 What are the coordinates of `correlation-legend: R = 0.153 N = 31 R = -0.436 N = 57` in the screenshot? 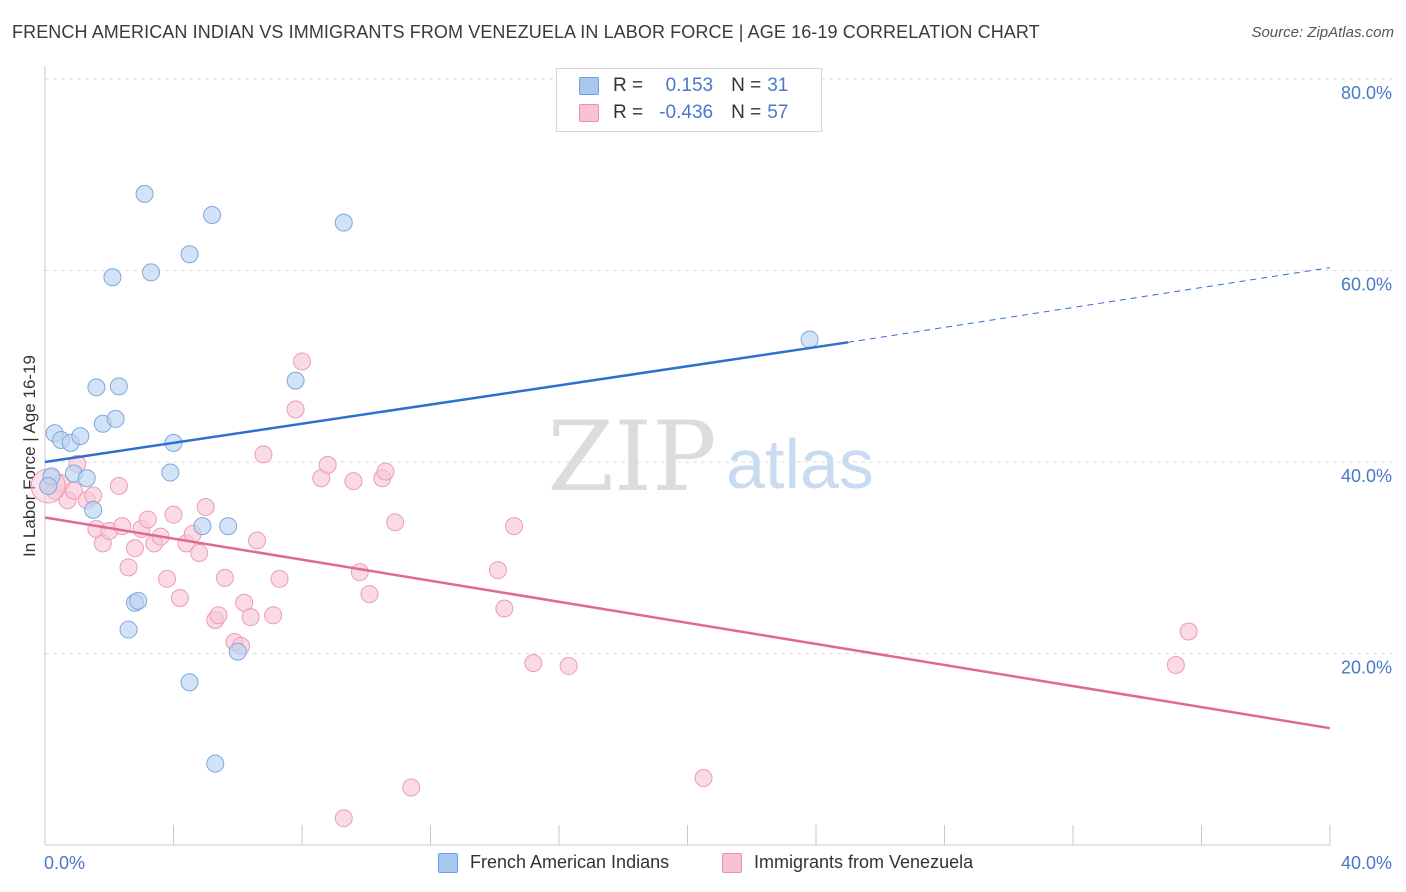 It's located at (689, 100).